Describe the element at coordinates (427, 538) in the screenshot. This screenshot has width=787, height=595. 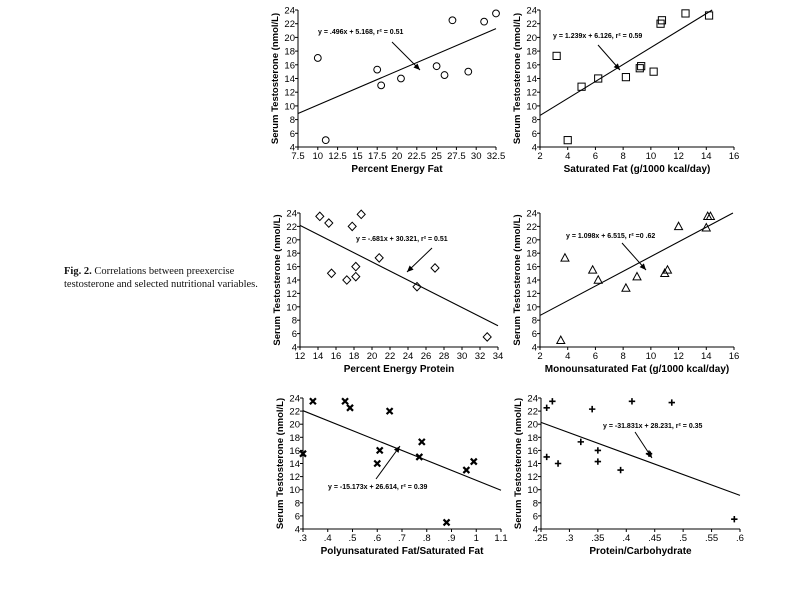
I see `x-tick-label: .8` at that location.